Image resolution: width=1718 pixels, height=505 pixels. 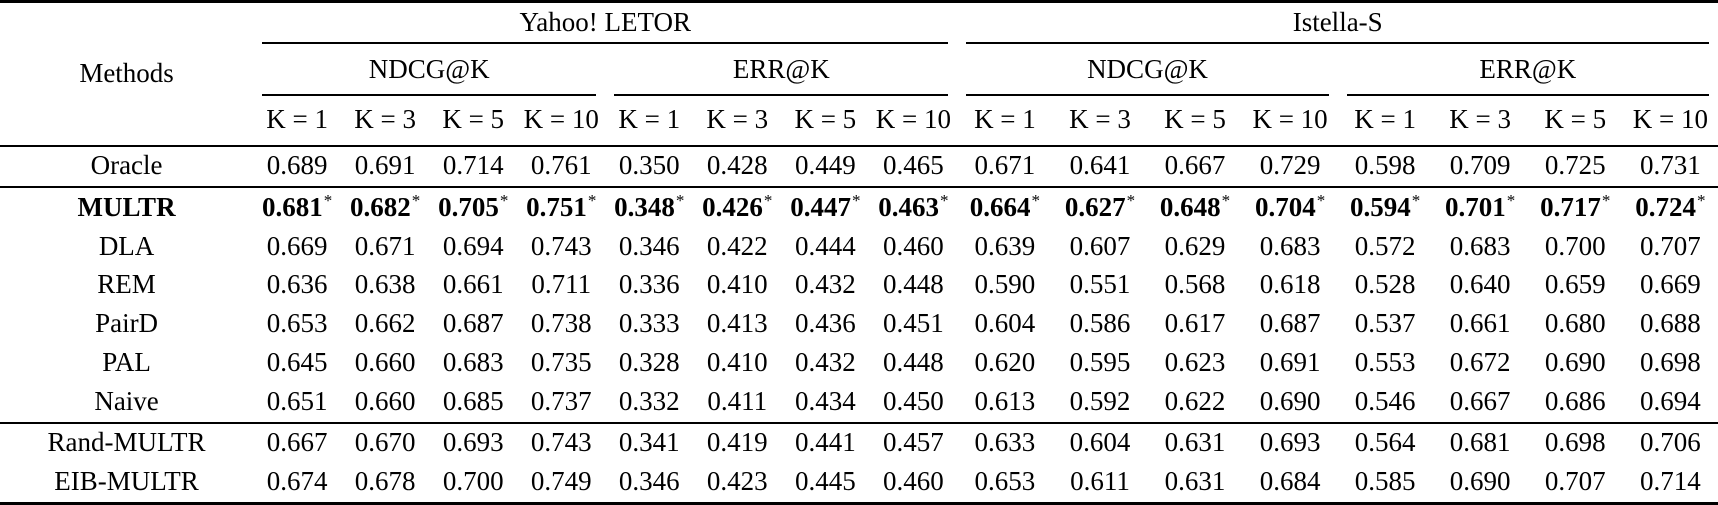 What do you see at coordinates (1570, 206) in the screenshot?
I see `metric-value: 0.717` at bounding box center [1570, 206].